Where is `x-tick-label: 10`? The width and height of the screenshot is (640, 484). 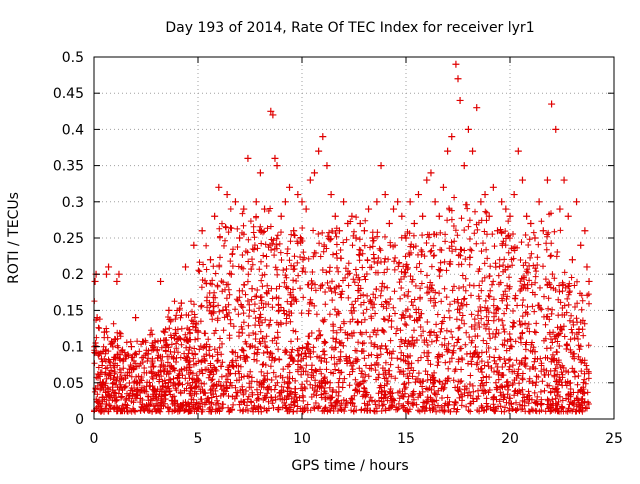
x-tick-label: 10 is located at coordinates (302, 439).